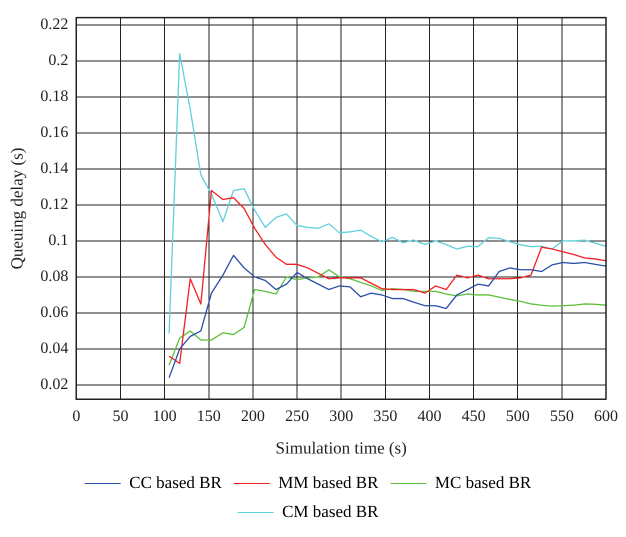 The width and height of the screenshot is (626, 537). What do you see at coordinates (164, 417) in the screenshot?
I see `x-tick-label: 100` at bounding box center [164, 417].